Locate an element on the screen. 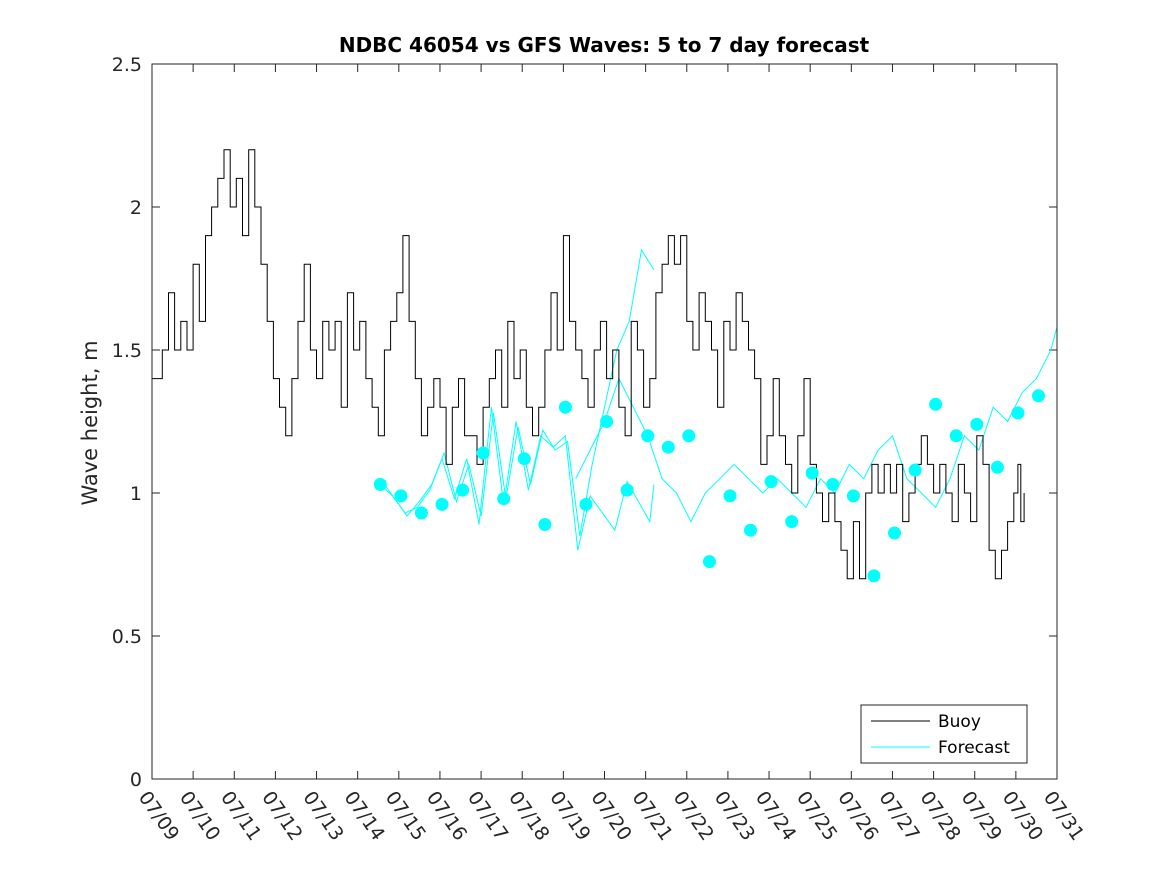 The width and height of the screenshot is (1167, 875). x-tick-label: 07/09 is located at coordinates (158, 815).